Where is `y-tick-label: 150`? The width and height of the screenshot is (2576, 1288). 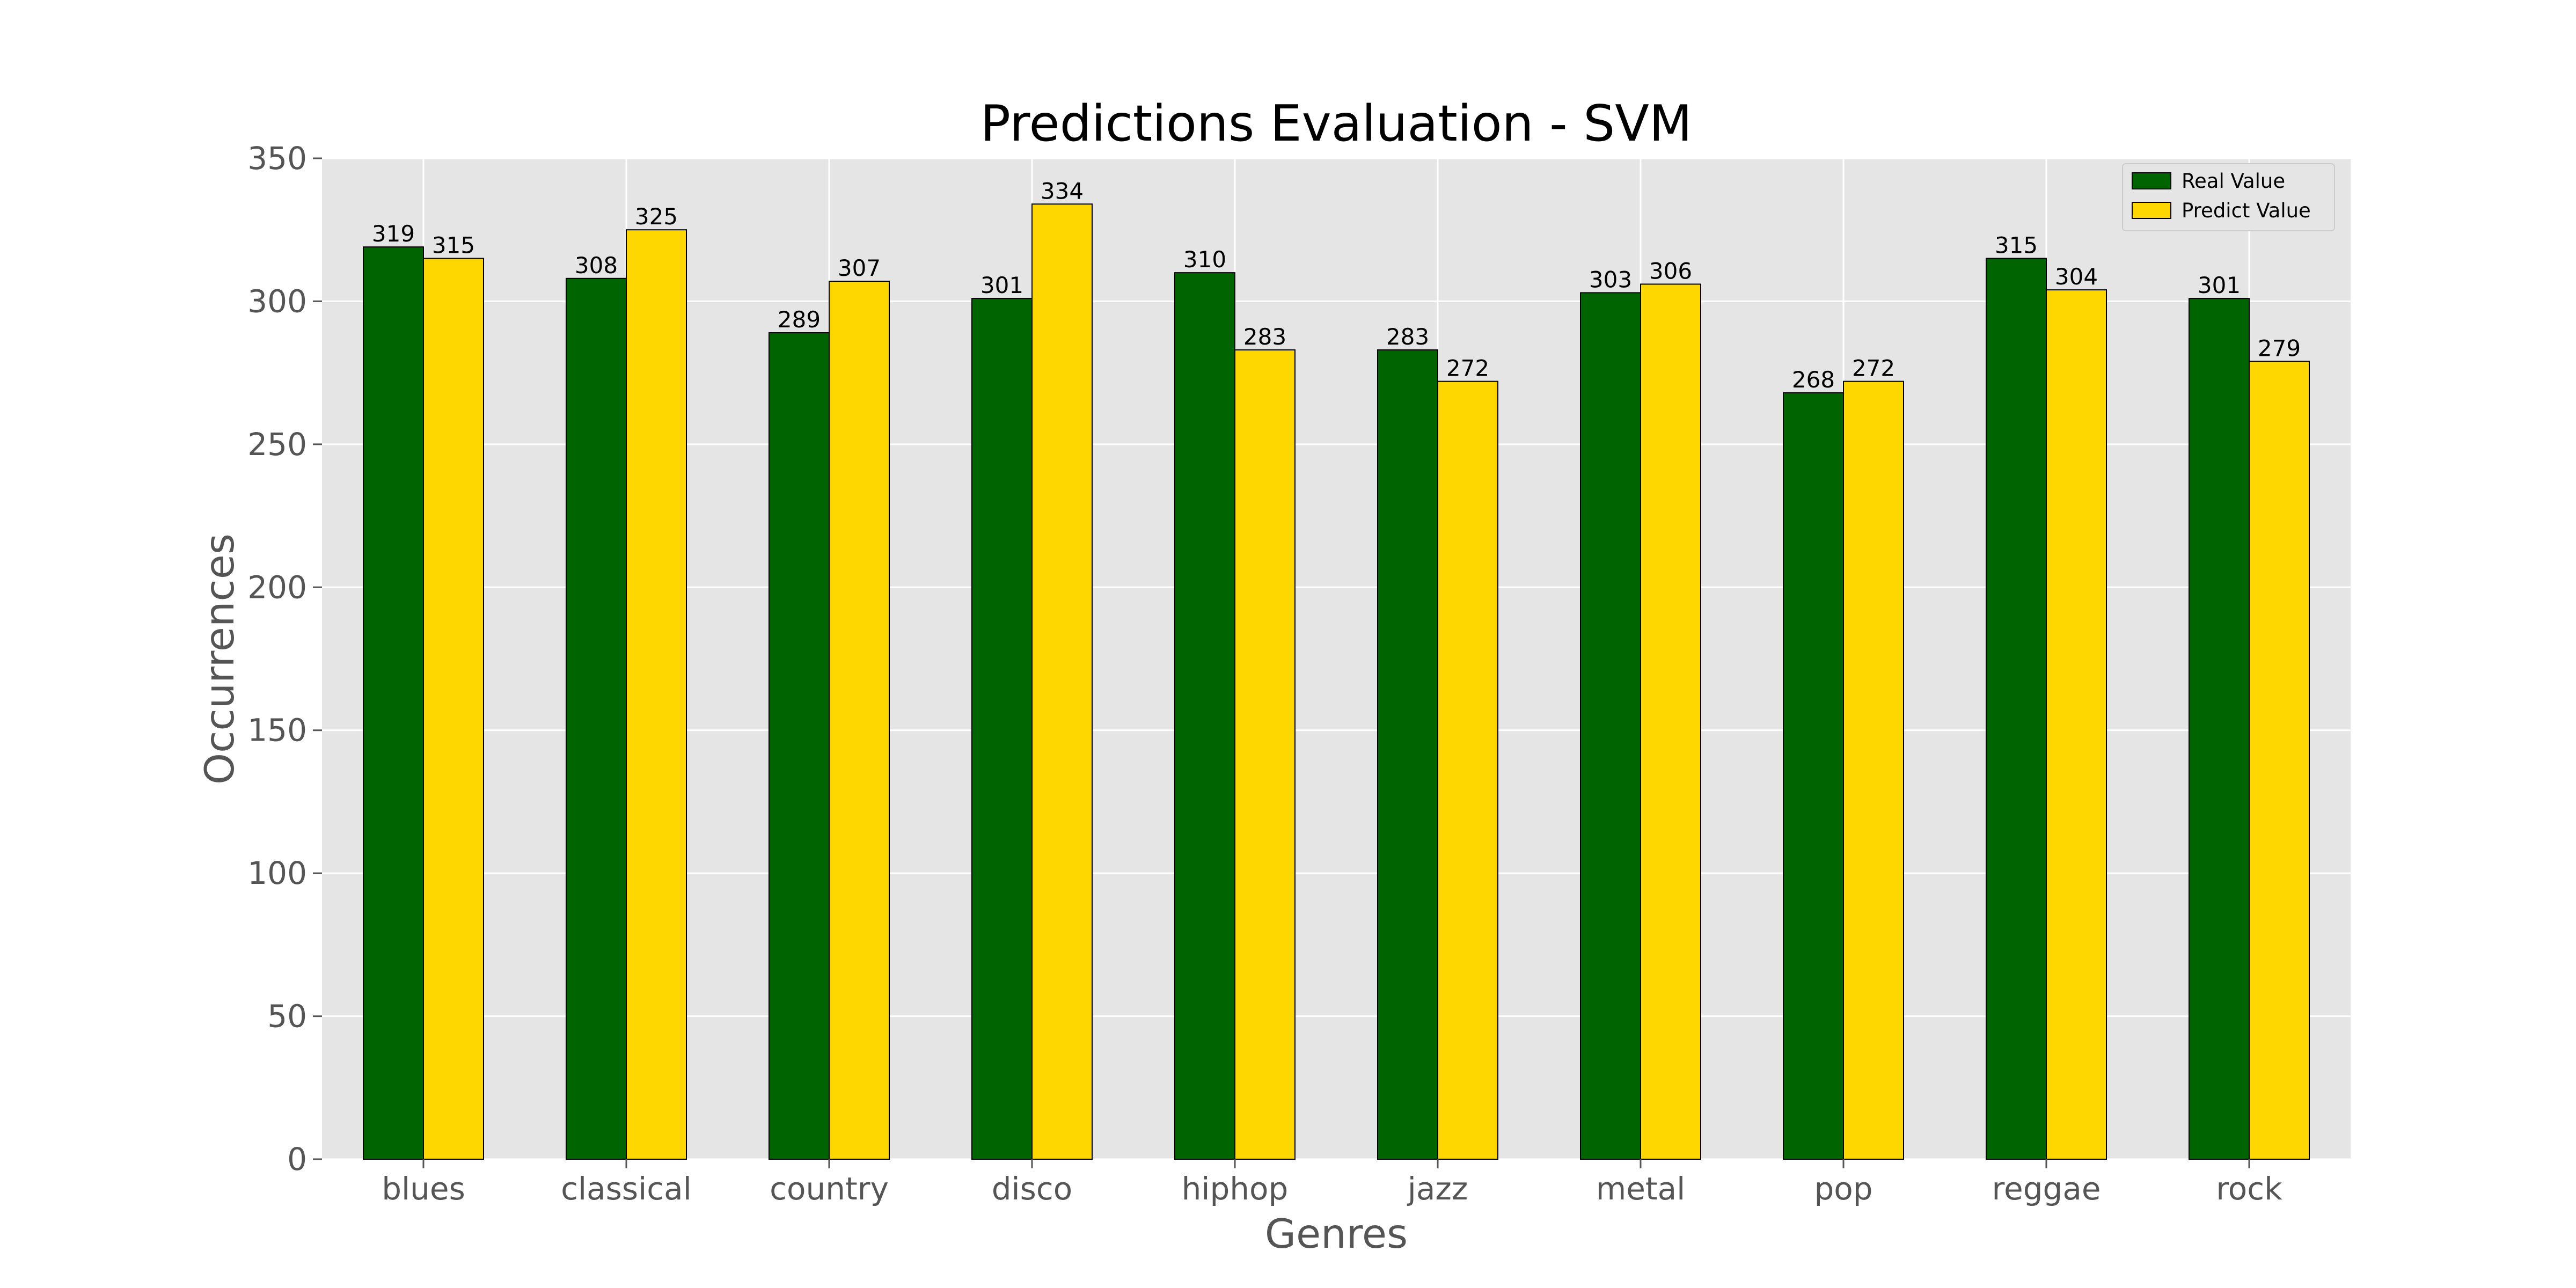 y-tick-label: 150 is located at coordinates (277, 730).